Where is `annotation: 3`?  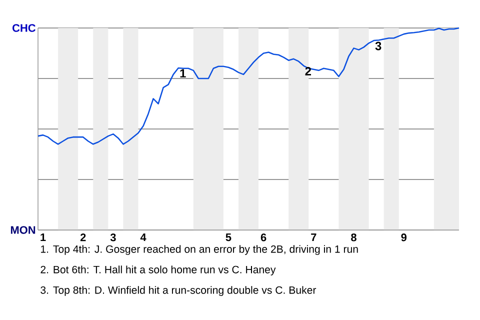
annotation: 3 is located at coordinates (378, 46).